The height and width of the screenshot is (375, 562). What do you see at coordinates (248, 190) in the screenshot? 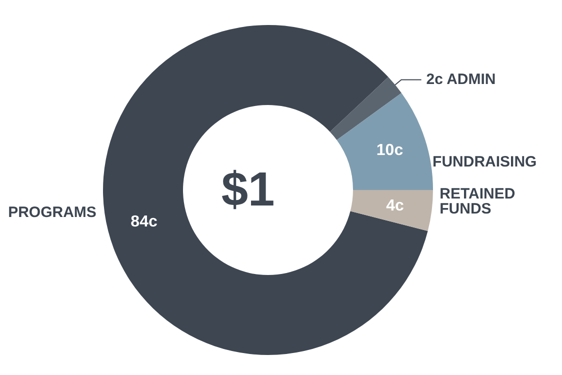
I see `text: $1` at bounding box center [248, 190].